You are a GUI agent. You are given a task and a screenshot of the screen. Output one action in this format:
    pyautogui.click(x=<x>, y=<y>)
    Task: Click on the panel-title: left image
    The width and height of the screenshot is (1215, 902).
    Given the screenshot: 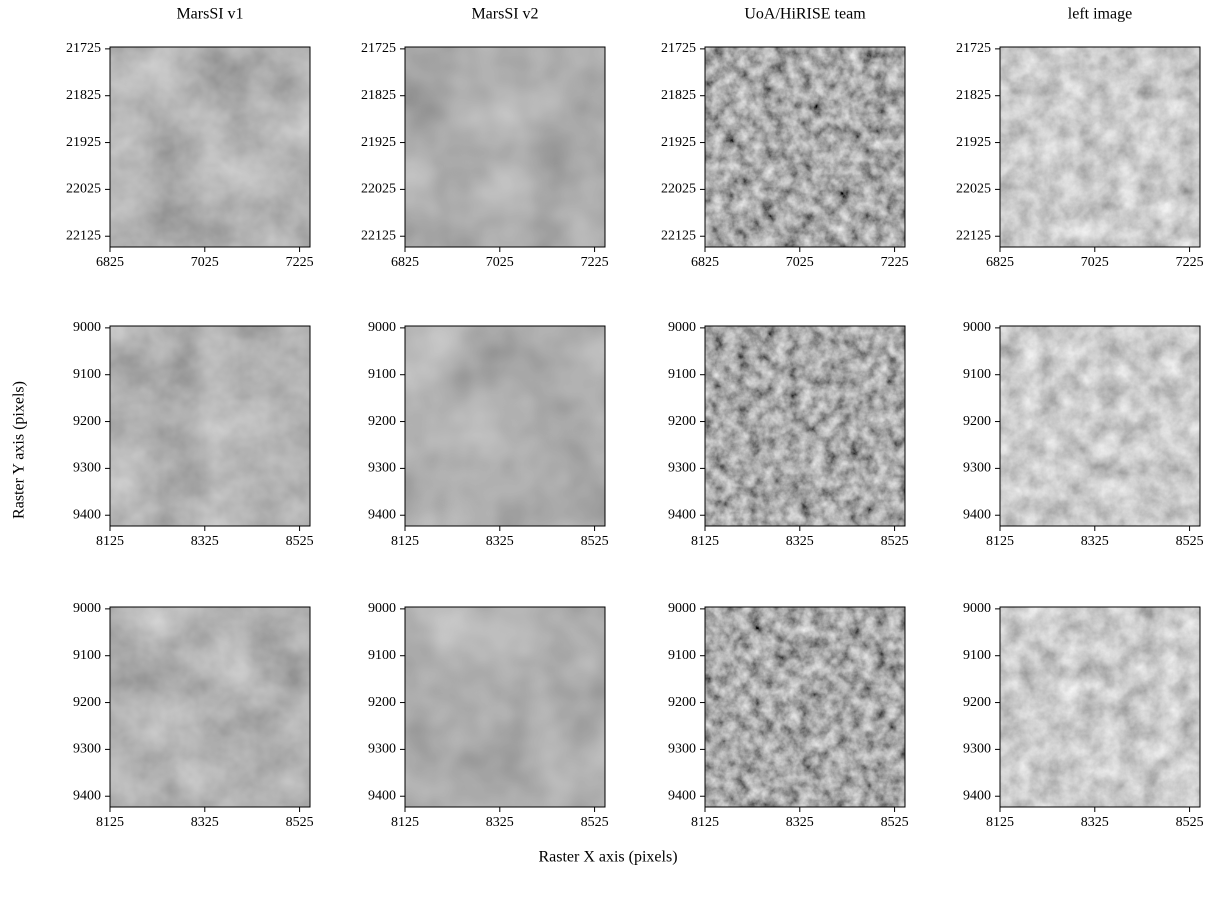 What is the action you would take?
    pyautogui.click(x=1100, y=14)
    